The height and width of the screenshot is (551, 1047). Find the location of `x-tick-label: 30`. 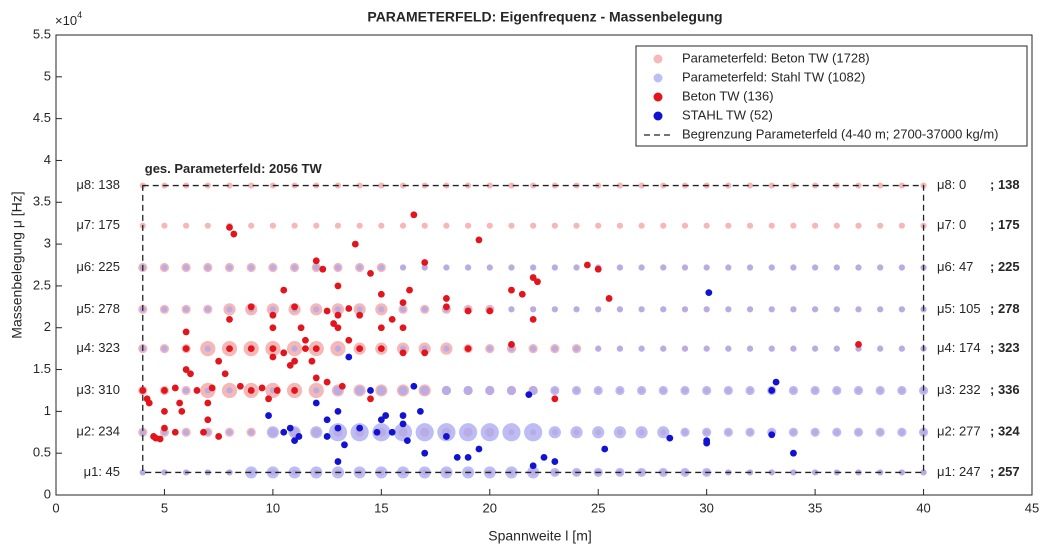

x-tick-label: 30 is located at coordinates (706, 507).